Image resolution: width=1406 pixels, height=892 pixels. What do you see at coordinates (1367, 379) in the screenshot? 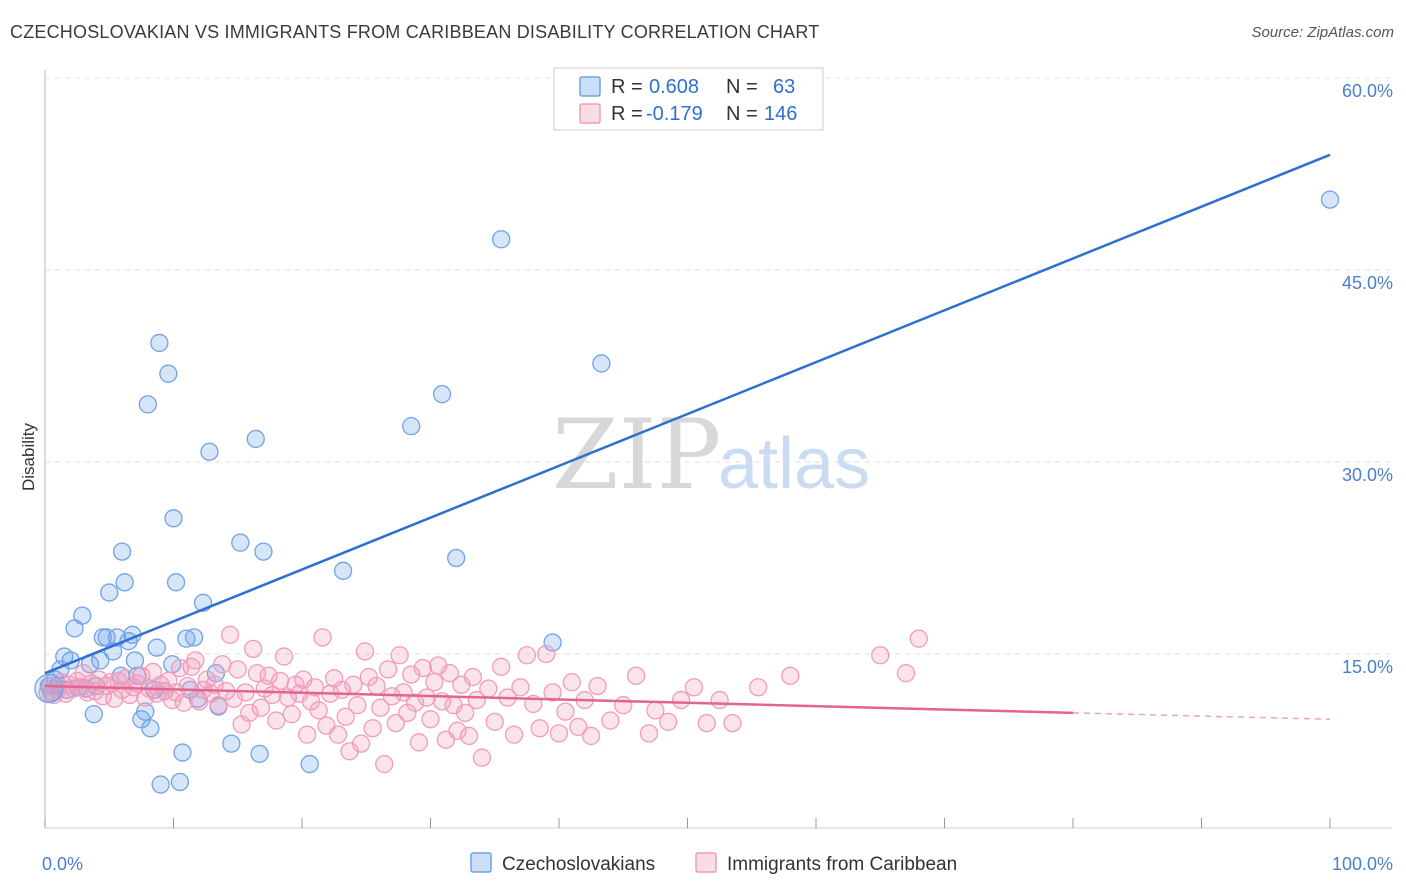
I see `y-axis-tick-labels: 15.0% 30.0% 45.0% 60.0%` at bounding box center [1367, 379].